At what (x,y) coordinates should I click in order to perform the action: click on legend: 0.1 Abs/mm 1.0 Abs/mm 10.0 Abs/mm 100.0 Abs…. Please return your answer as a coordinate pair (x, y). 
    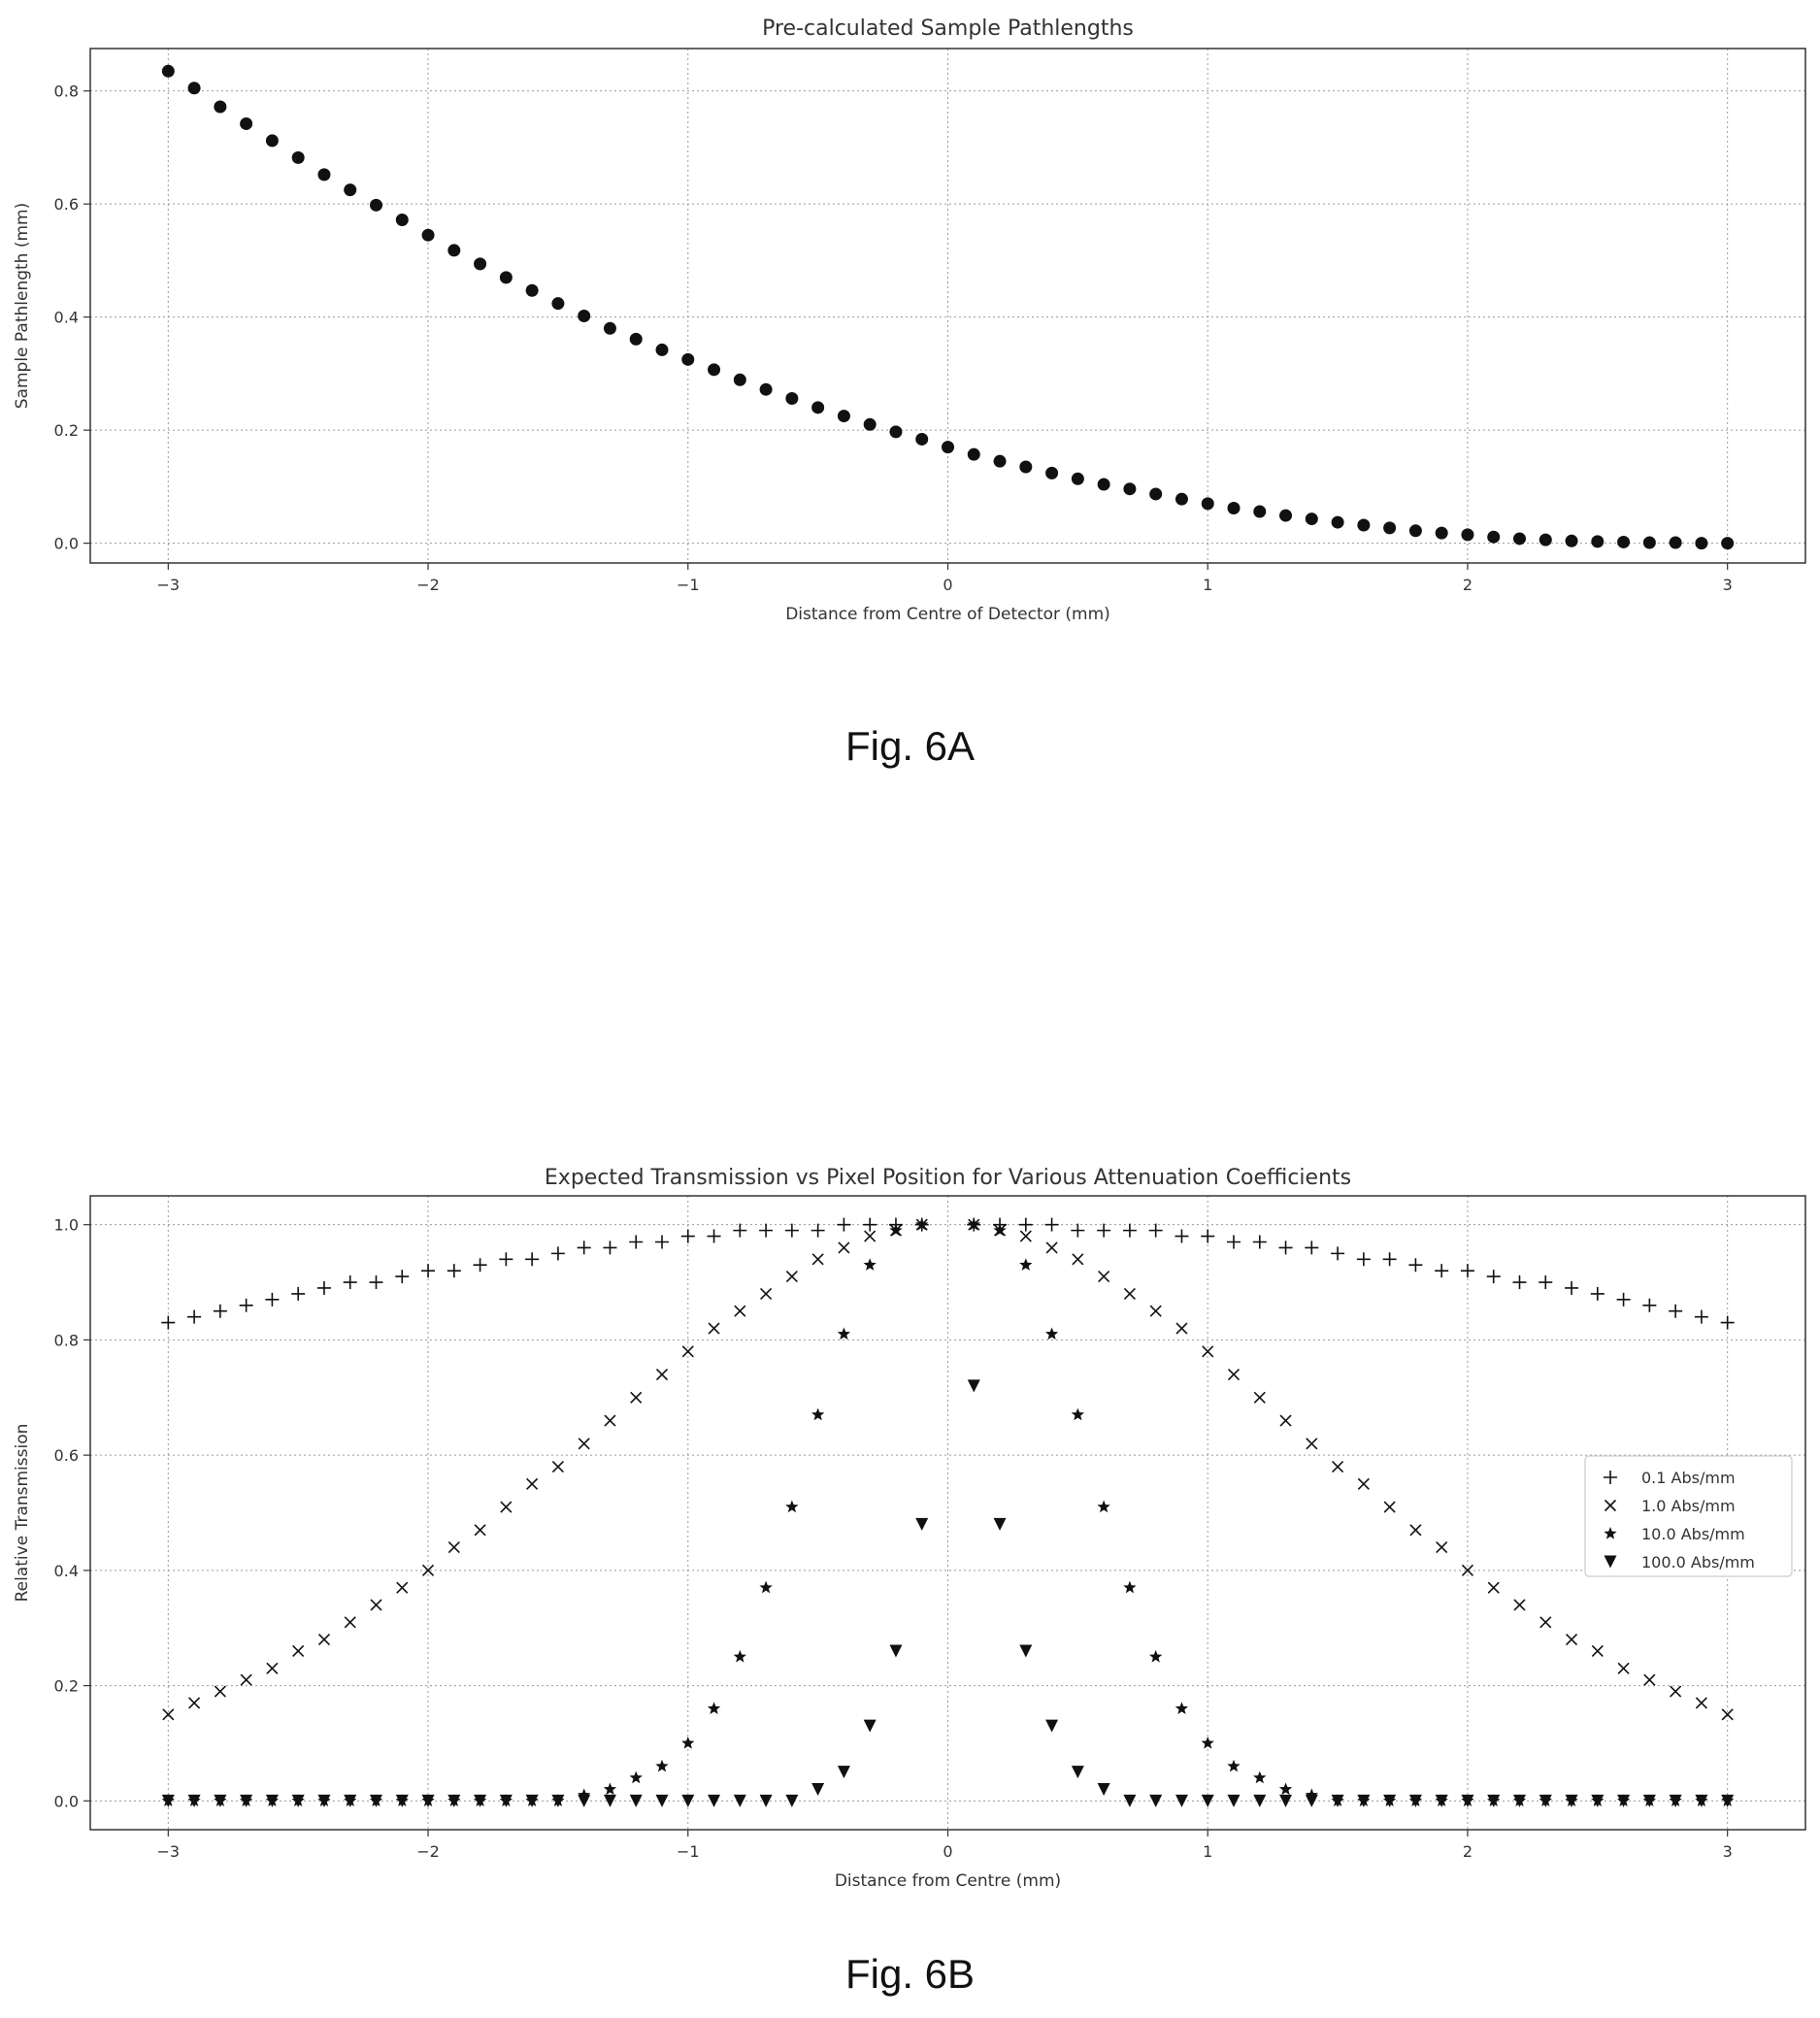
    Looking at the image, I should click on (1688, 1516).